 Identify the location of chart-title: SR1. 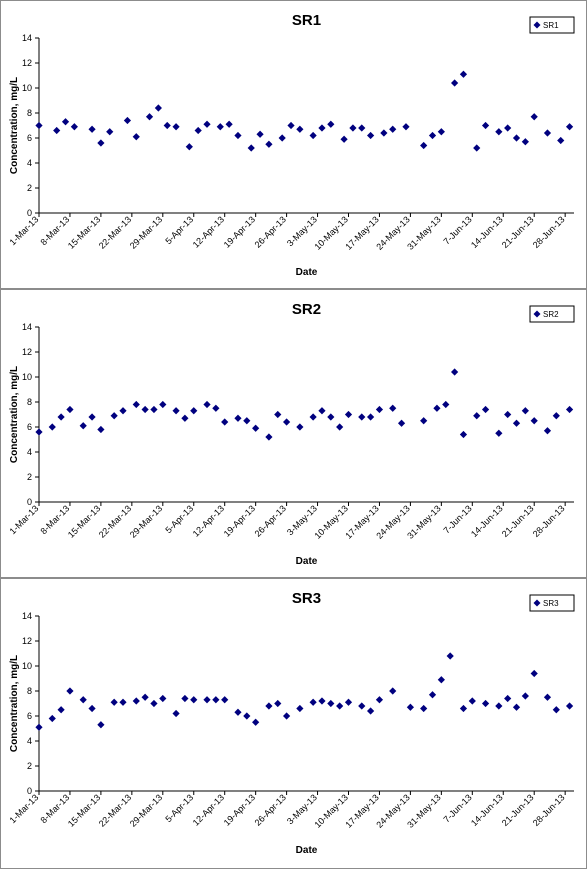
(306, 20).